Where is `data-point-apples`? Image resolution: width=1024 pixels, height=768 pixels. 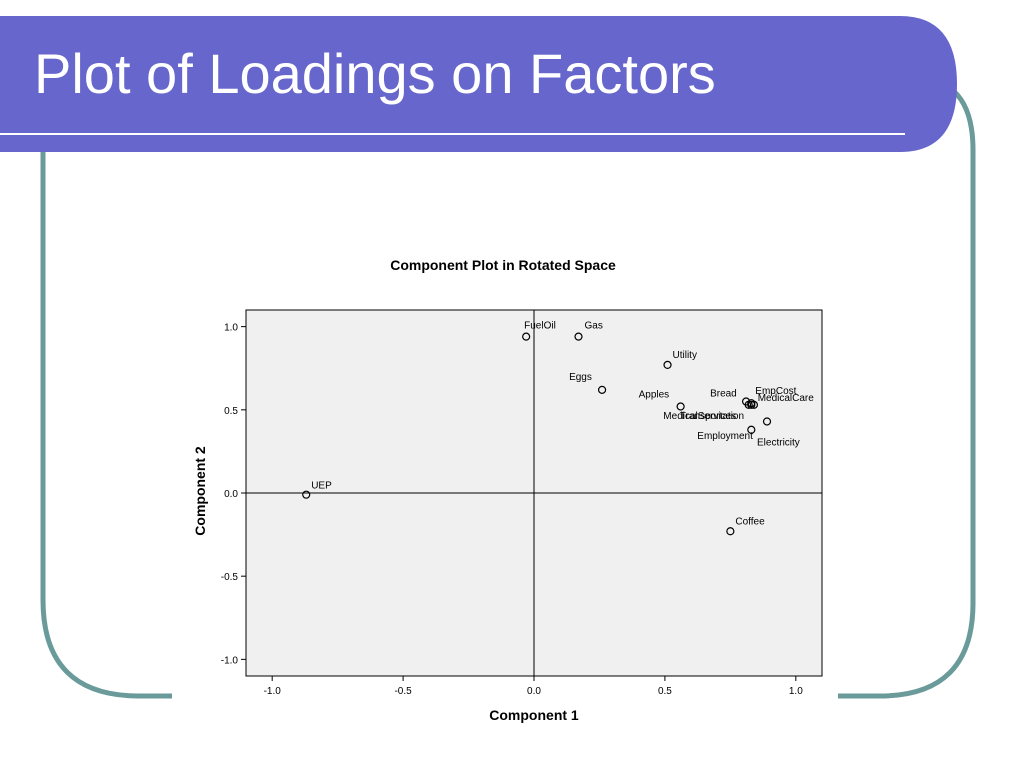 data-point-apples is located at coordinates (680, 406).